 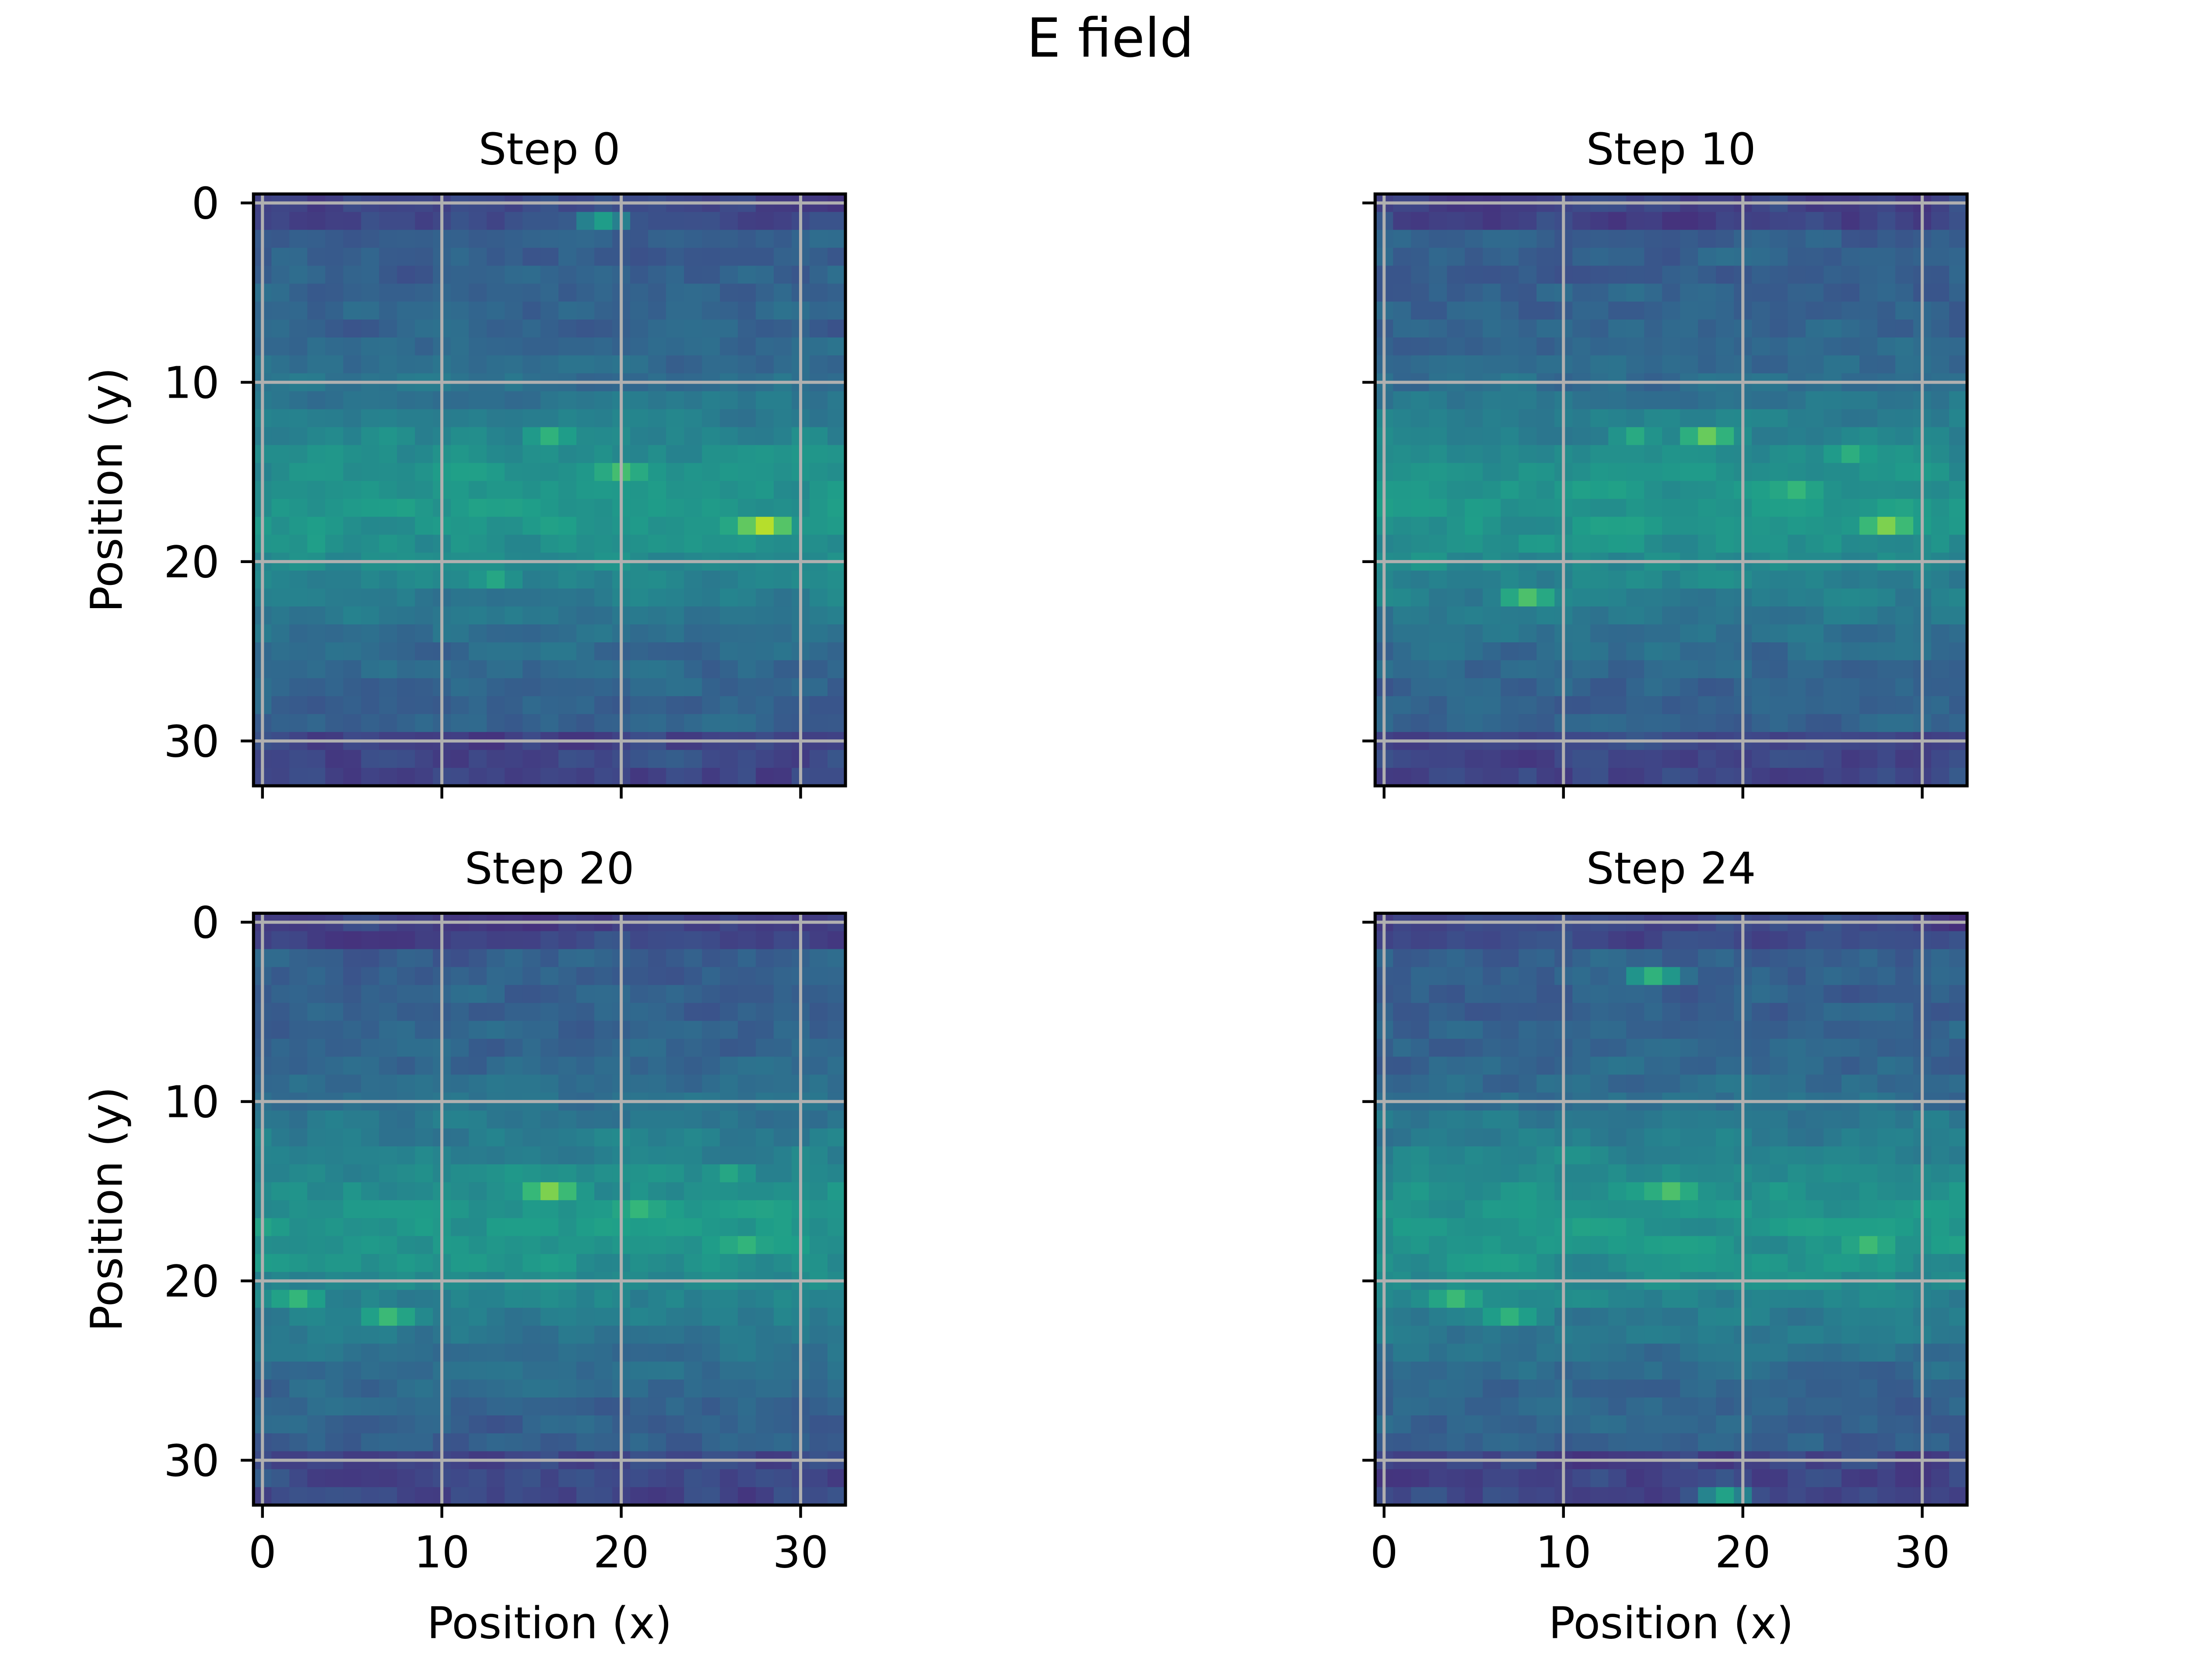 What do you see at coordinates (1743, 1552) in the screenshot?
I see `x-tick-label: 20` at bounding box center [1743, 1552].